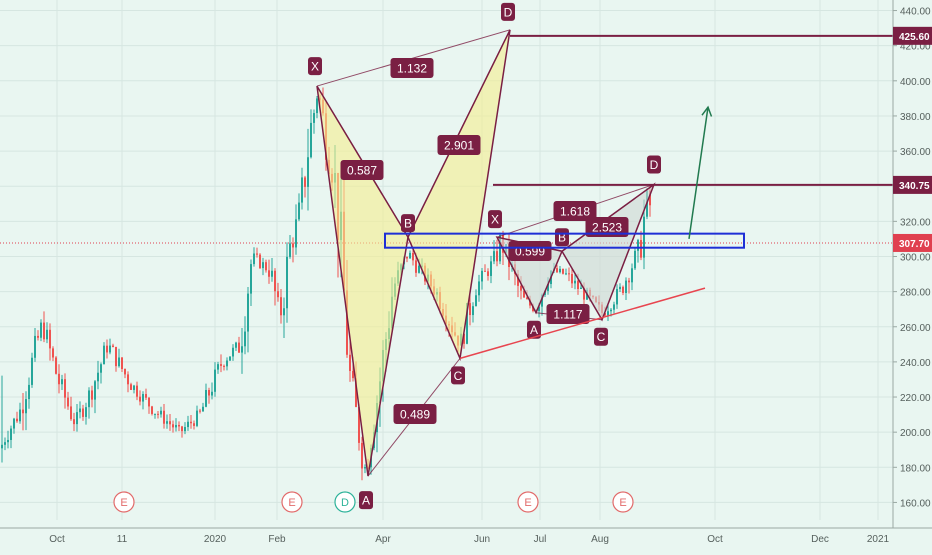 Image resolution: width=932 pixels, height=555 pixels. I want to click on ratio-label: 0.599, so click(530, 252).